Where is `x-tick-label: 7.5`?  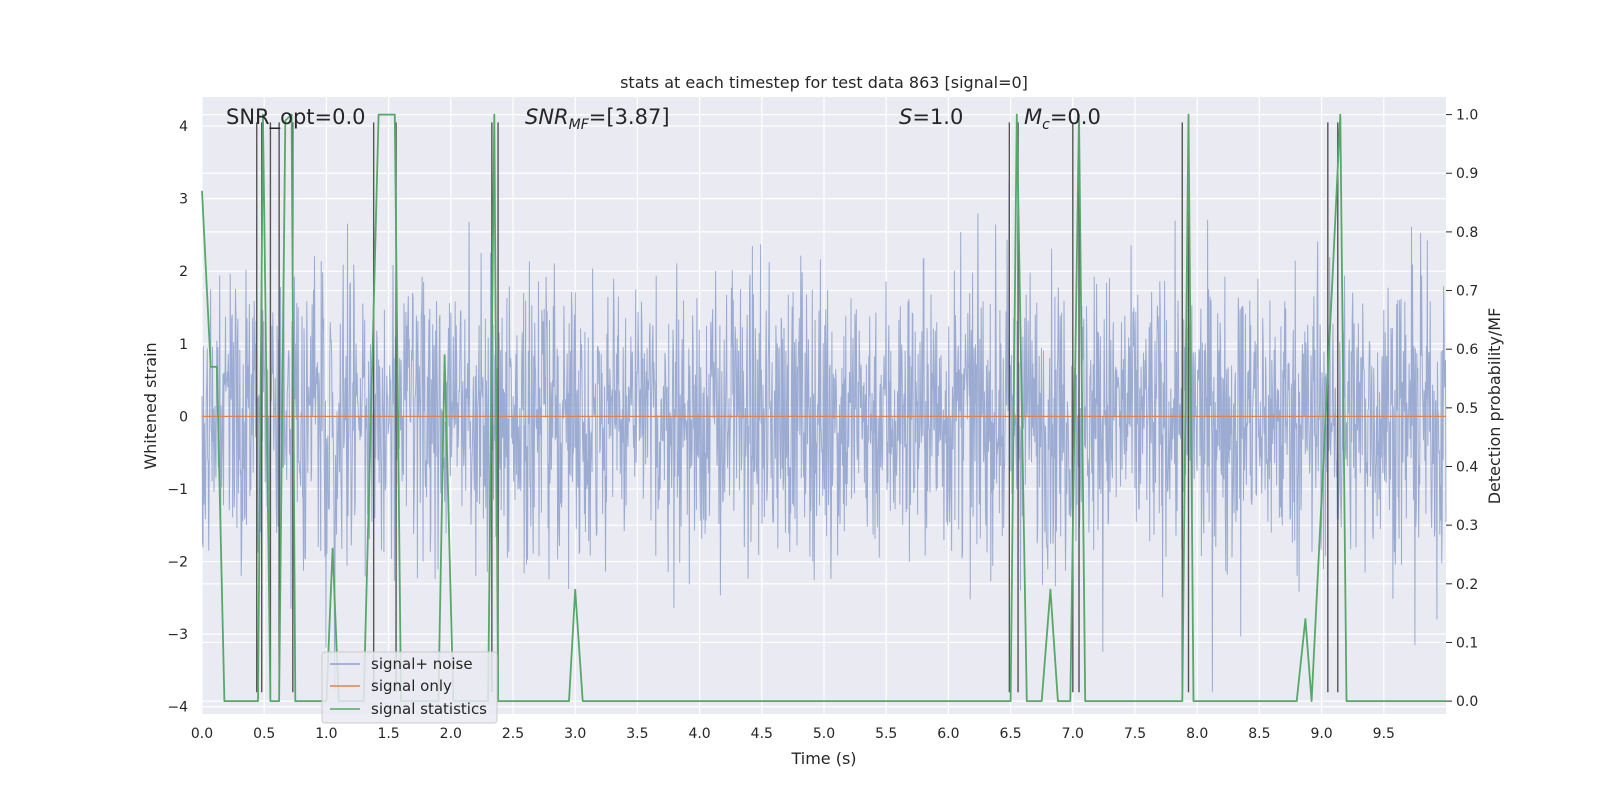 x-tick-label: 7.5 is located at coordinates (1135, 734).